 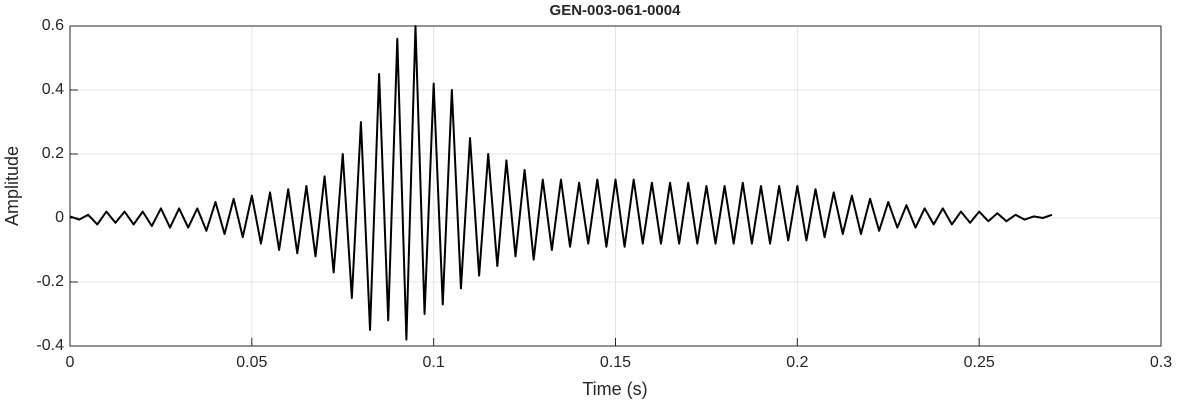 What do you see at coordinates (12, 186) in the screenshot?
I see `y-axis-label: Amplitude` at bounding box center [12, 186].